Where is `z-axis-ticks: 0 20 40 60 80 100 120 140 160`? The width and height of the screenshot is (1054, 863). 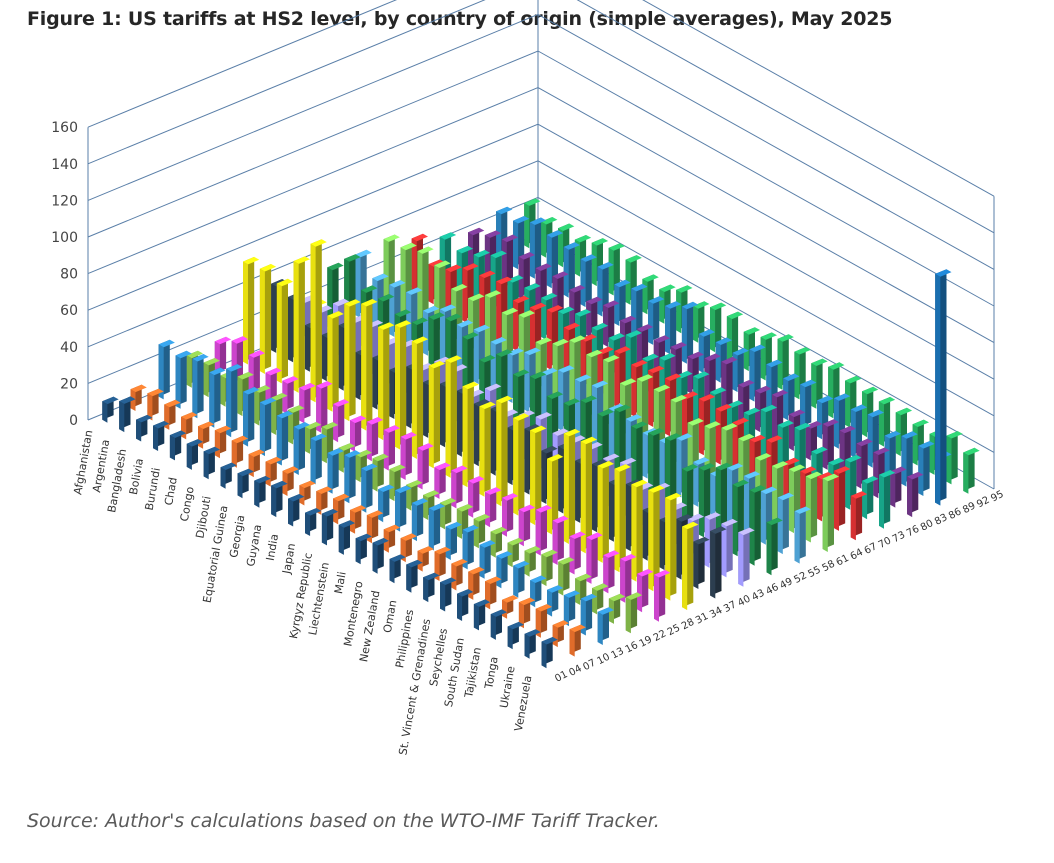 z-axis-ticks: 0 20 40 60 80 100 120 140 160 is located at coordinates (64, 274).